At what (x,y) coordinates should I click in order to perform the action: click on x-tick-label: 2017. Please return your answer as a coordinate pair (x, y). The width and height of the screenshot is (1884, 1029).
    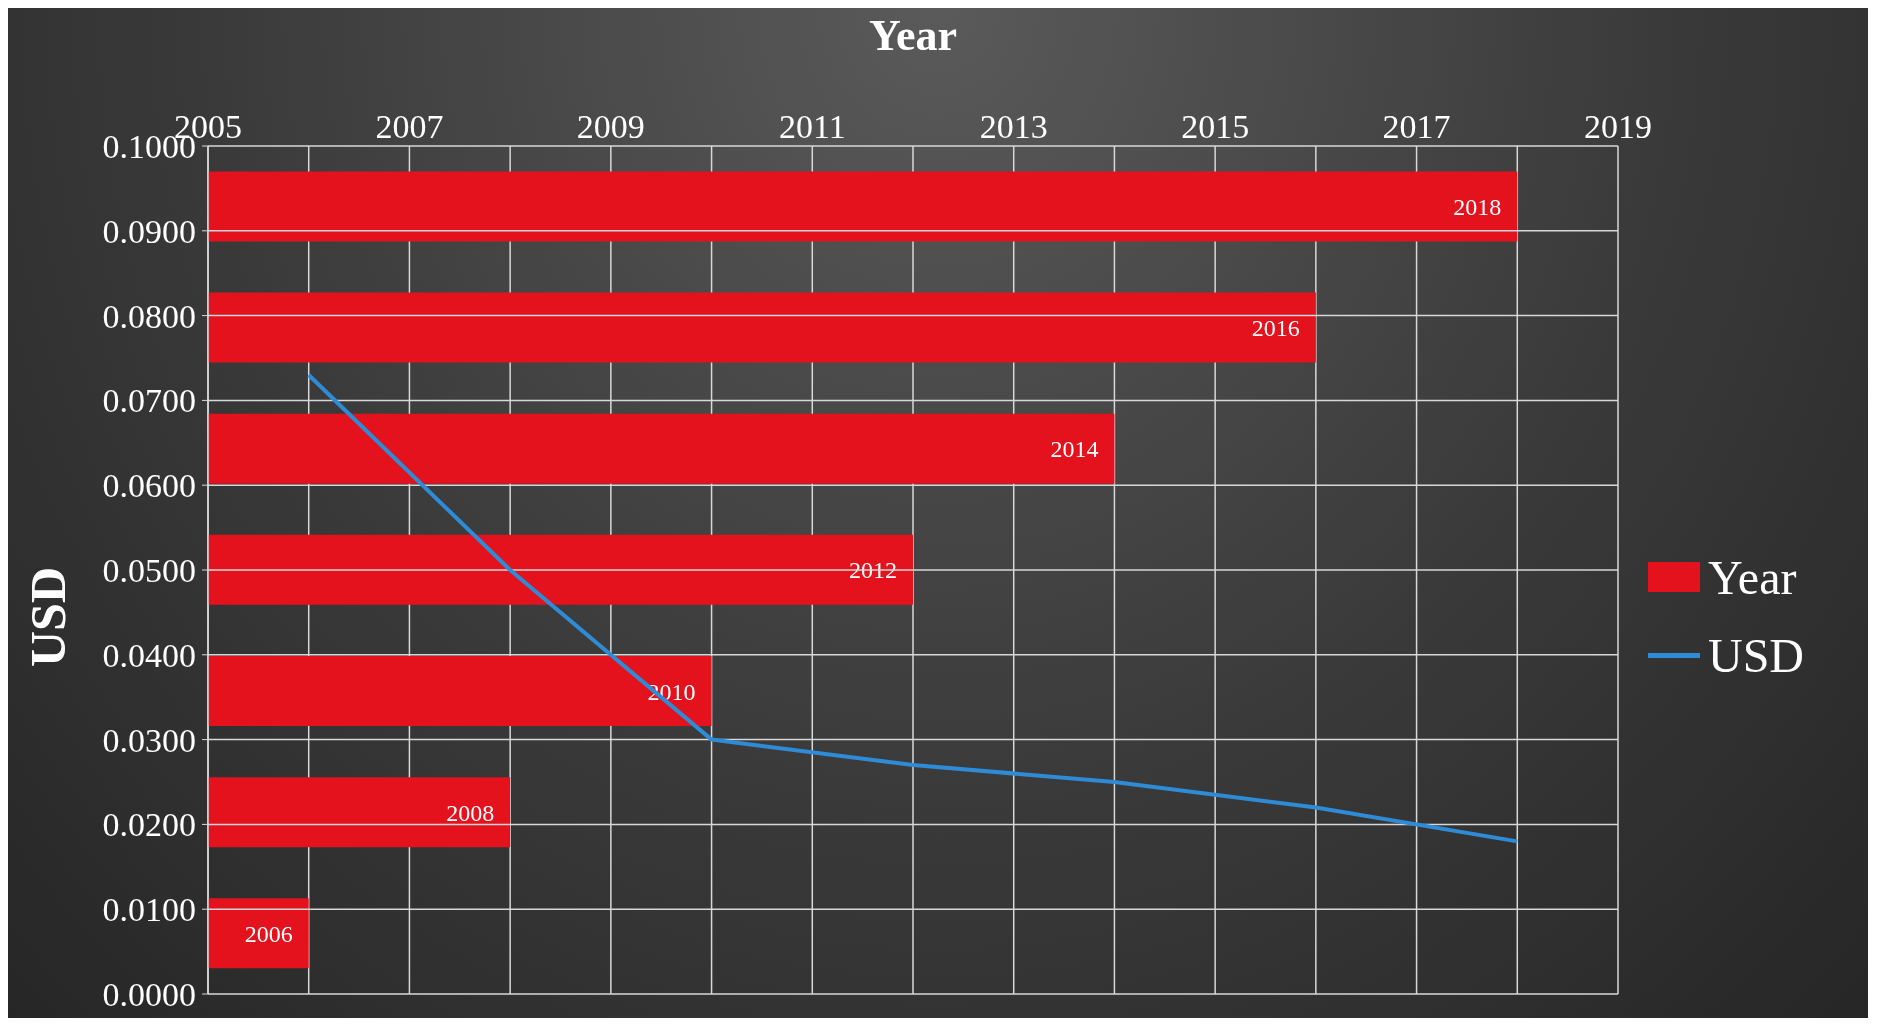
    Looking at the image, I should click on (1416, 126).